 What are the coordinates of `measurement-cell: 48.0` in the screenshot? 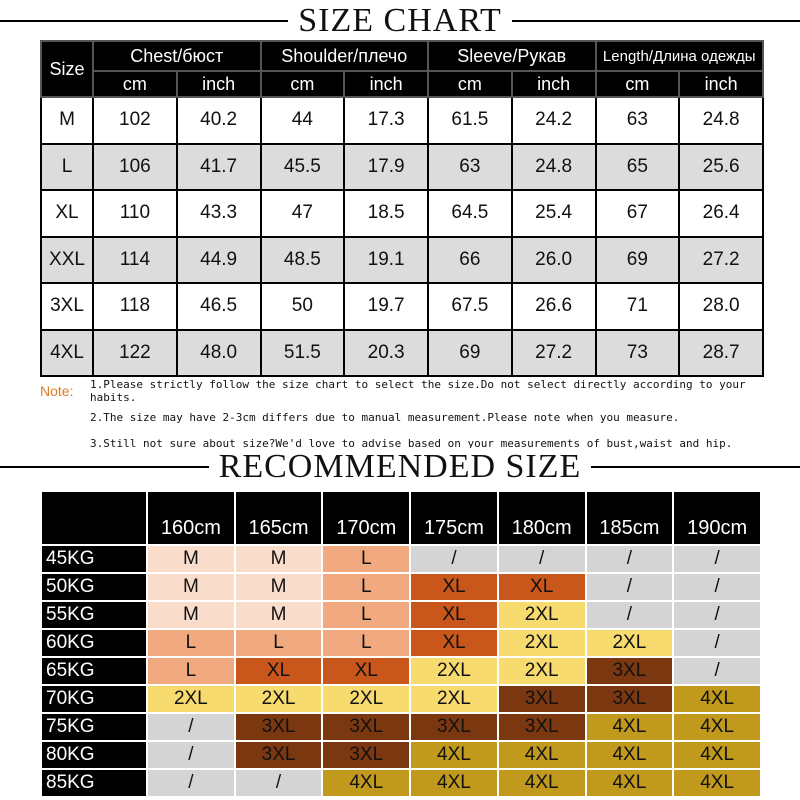 It's located at (218, 352).